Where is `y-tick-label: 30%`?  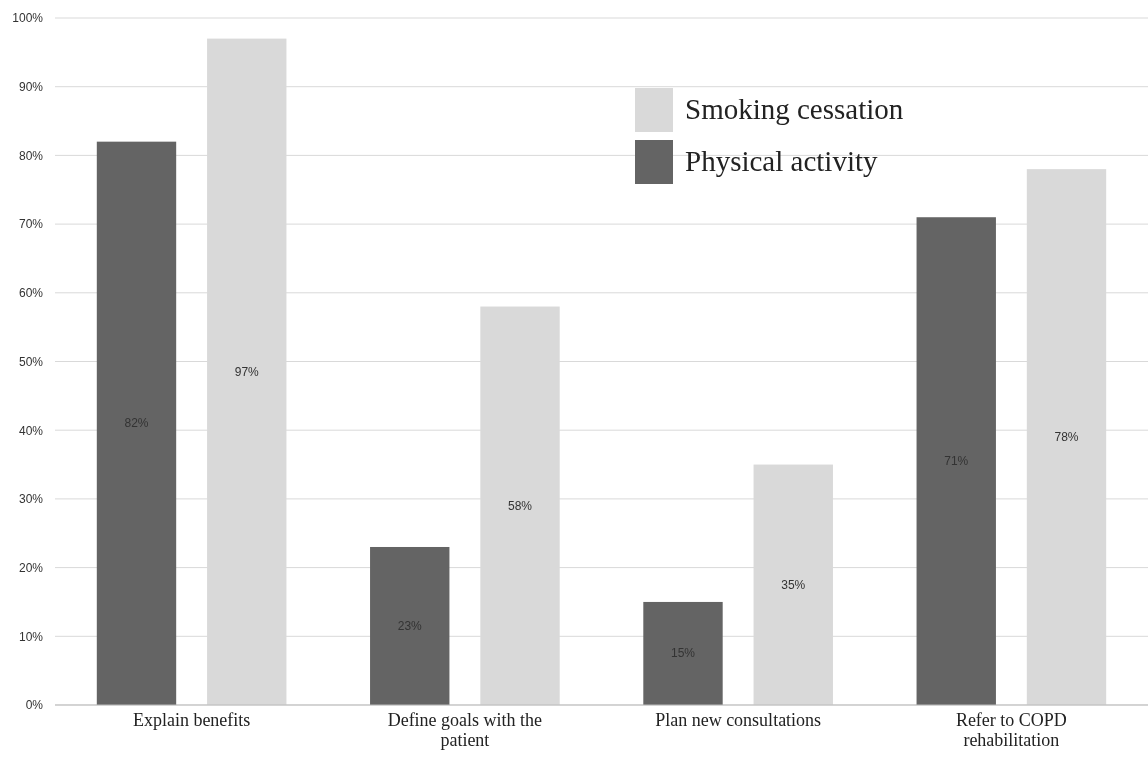 y-tick-label: 30% is located at coordinates (31, 499).